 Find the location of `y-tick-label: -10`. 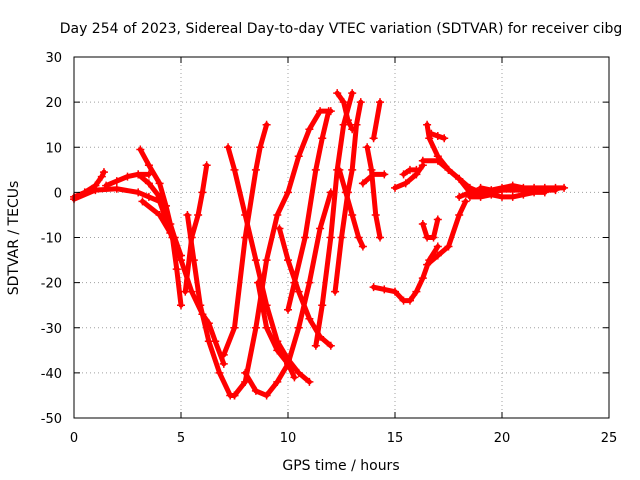

y-tick-label: -10 is located at coordinates (51, 239).